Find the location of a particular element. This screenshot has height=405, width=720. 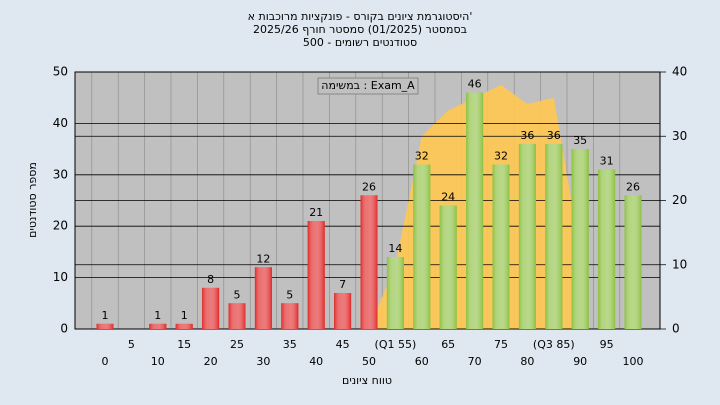

x-tick-label: 100 is located at coordinates (633, 361).